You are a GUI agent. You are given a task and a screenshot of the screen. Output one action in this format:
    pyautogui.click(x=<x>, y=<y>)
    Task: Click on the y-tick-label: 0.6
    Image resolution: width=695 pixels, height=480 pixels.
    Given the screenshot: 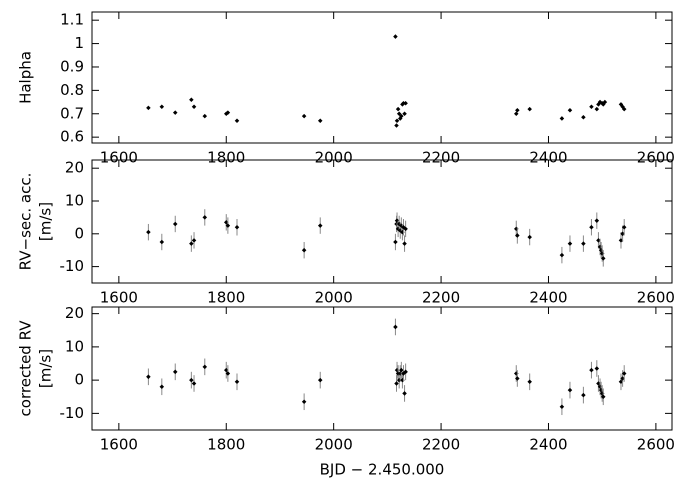 What is the action you would take?
    pyautogui.click(x=72, y=137)
    